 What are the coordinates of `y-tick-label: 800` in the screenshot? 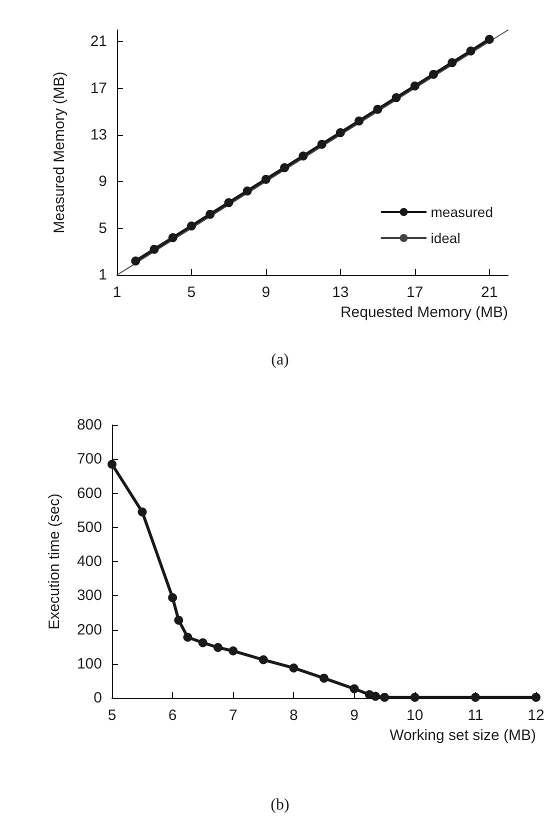 It's located at (89, 425).